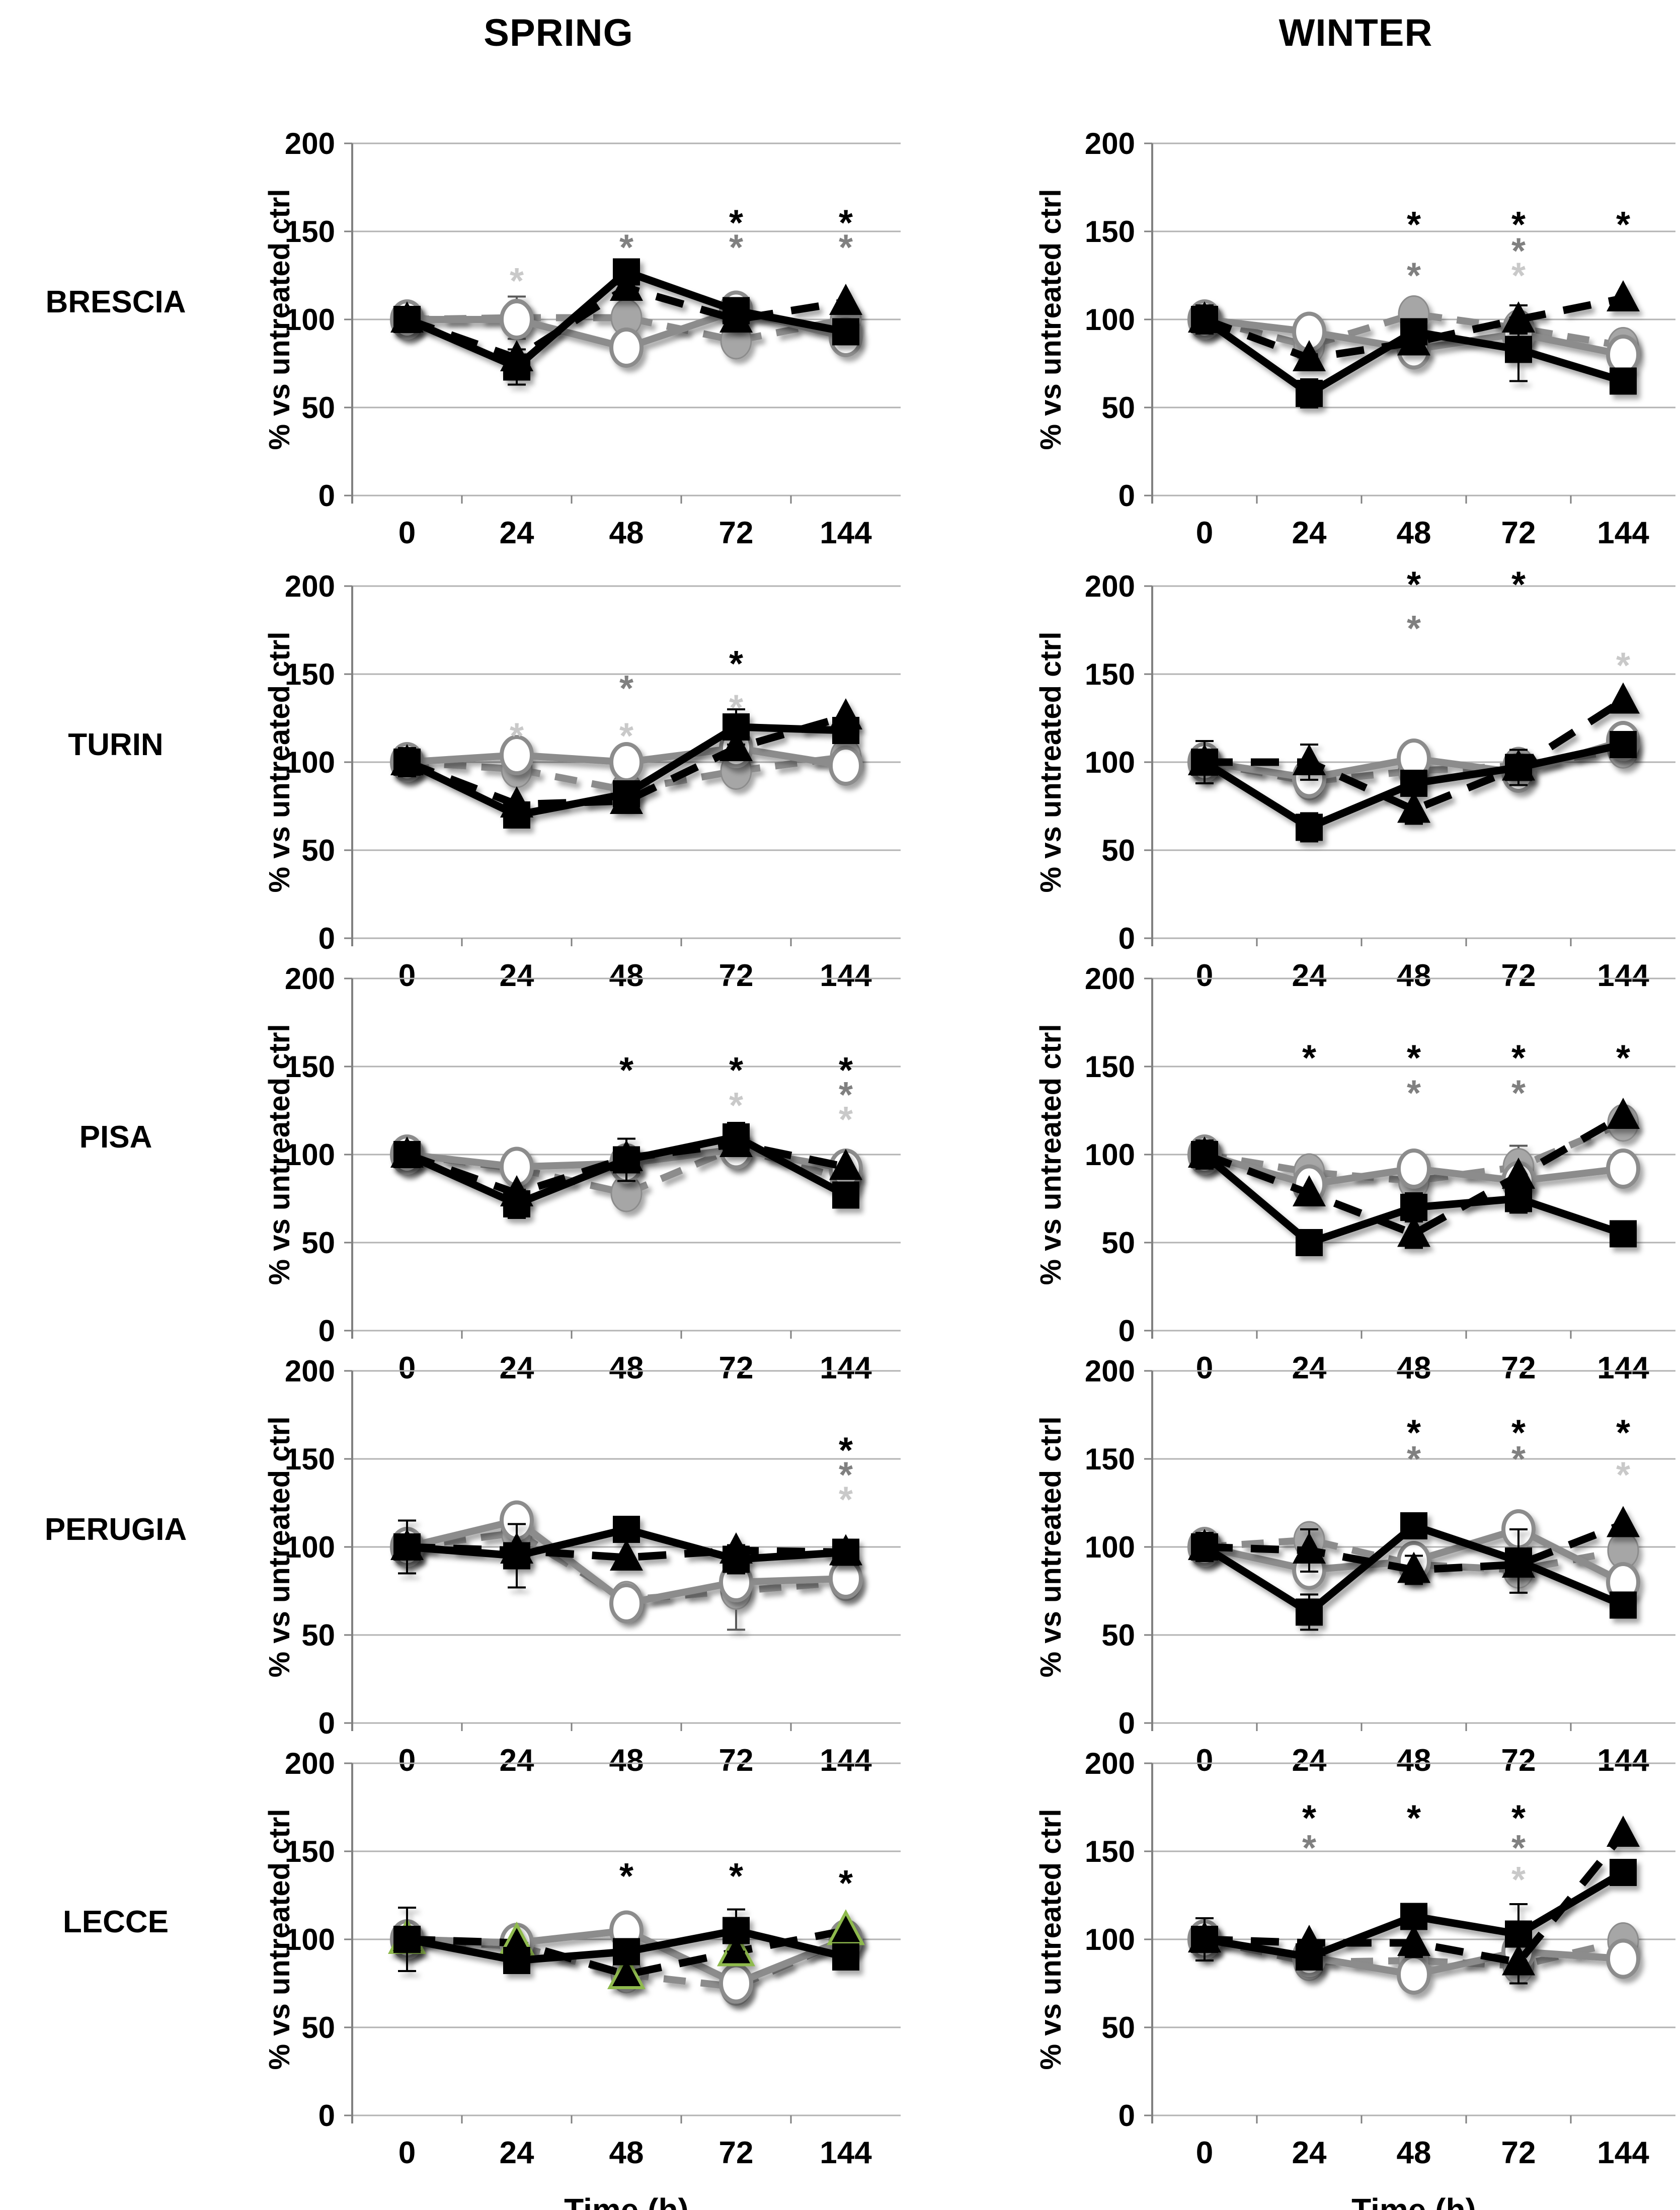 Image resolution: width=1680 pixels, height=2210 pixels. Describe the element at coordinates (115, 1922) in the screenshot. I see `row-label-lecce: LECCE` at that location.